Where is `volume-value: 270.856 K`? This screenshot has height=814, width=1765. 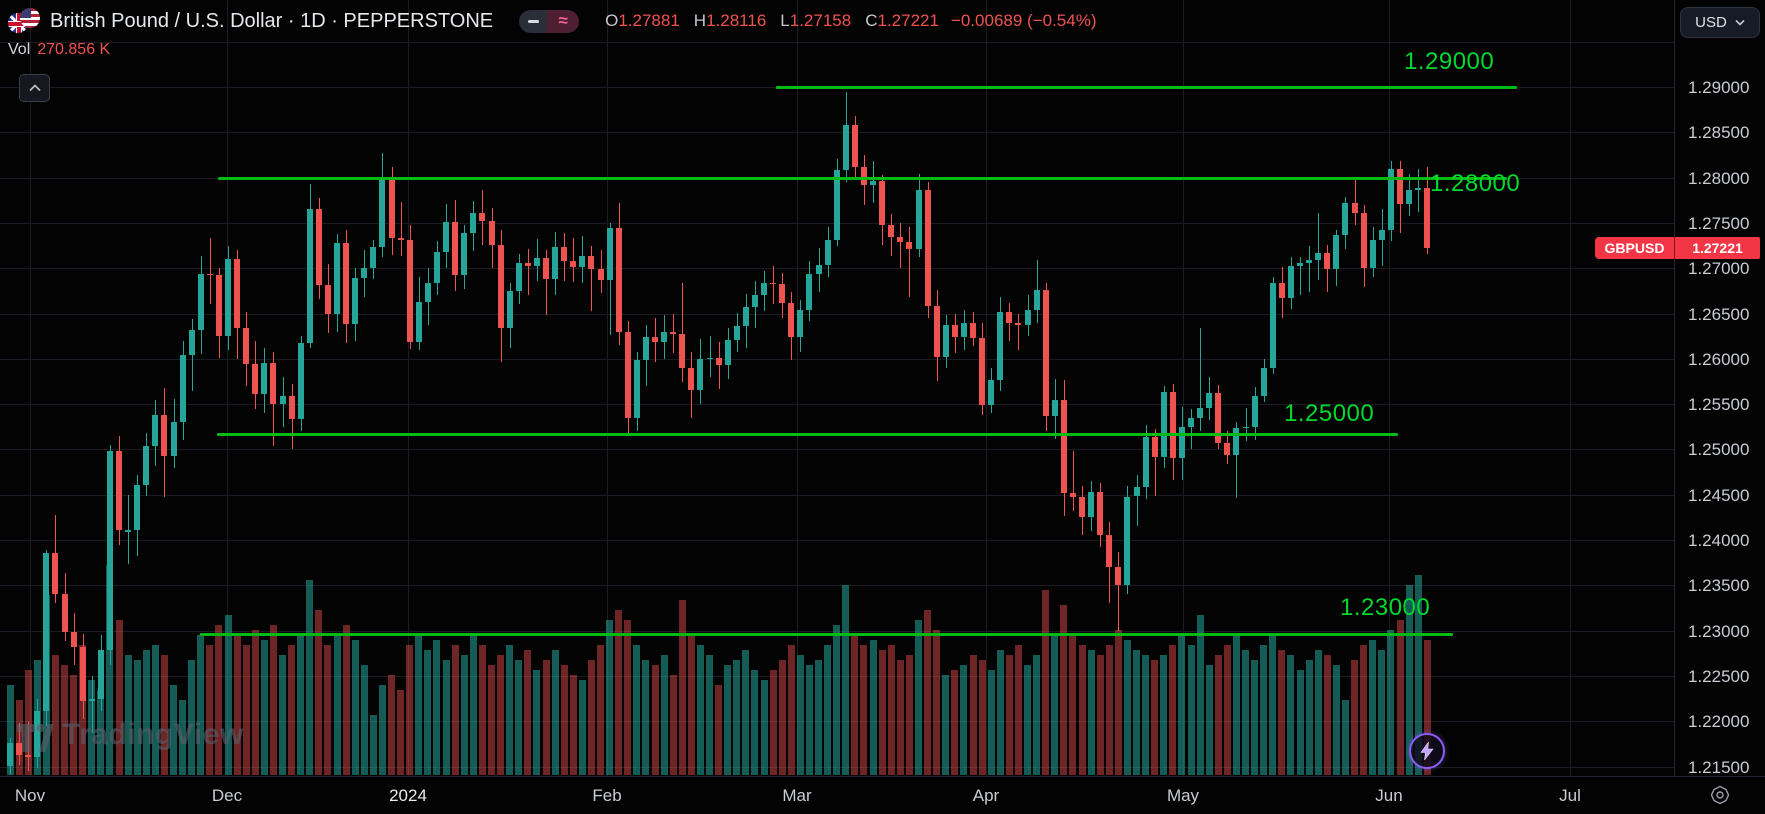
volume-value: 270.856 K is located at coordinates (74, 49).